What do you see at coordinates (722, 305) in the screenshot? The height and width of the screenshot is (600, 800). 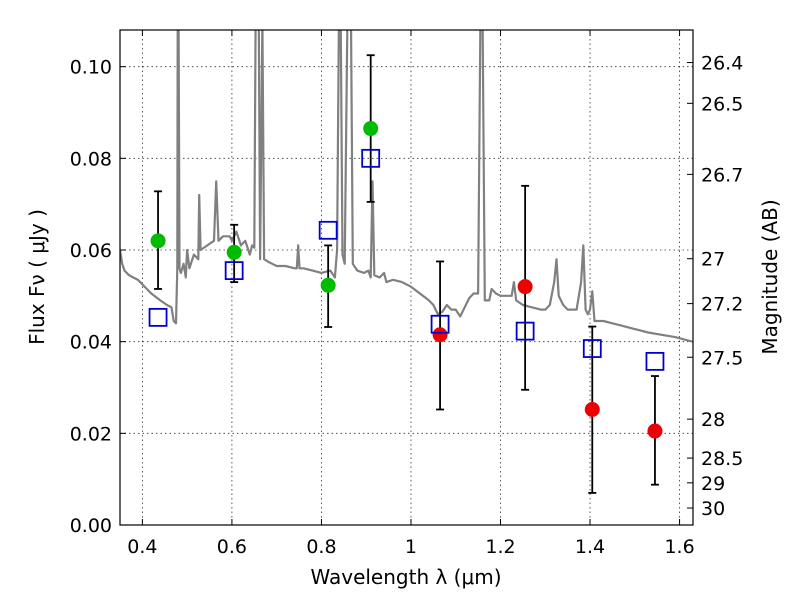 I see `y2-tick-label: 27.2` at bounding box center [722, 305].